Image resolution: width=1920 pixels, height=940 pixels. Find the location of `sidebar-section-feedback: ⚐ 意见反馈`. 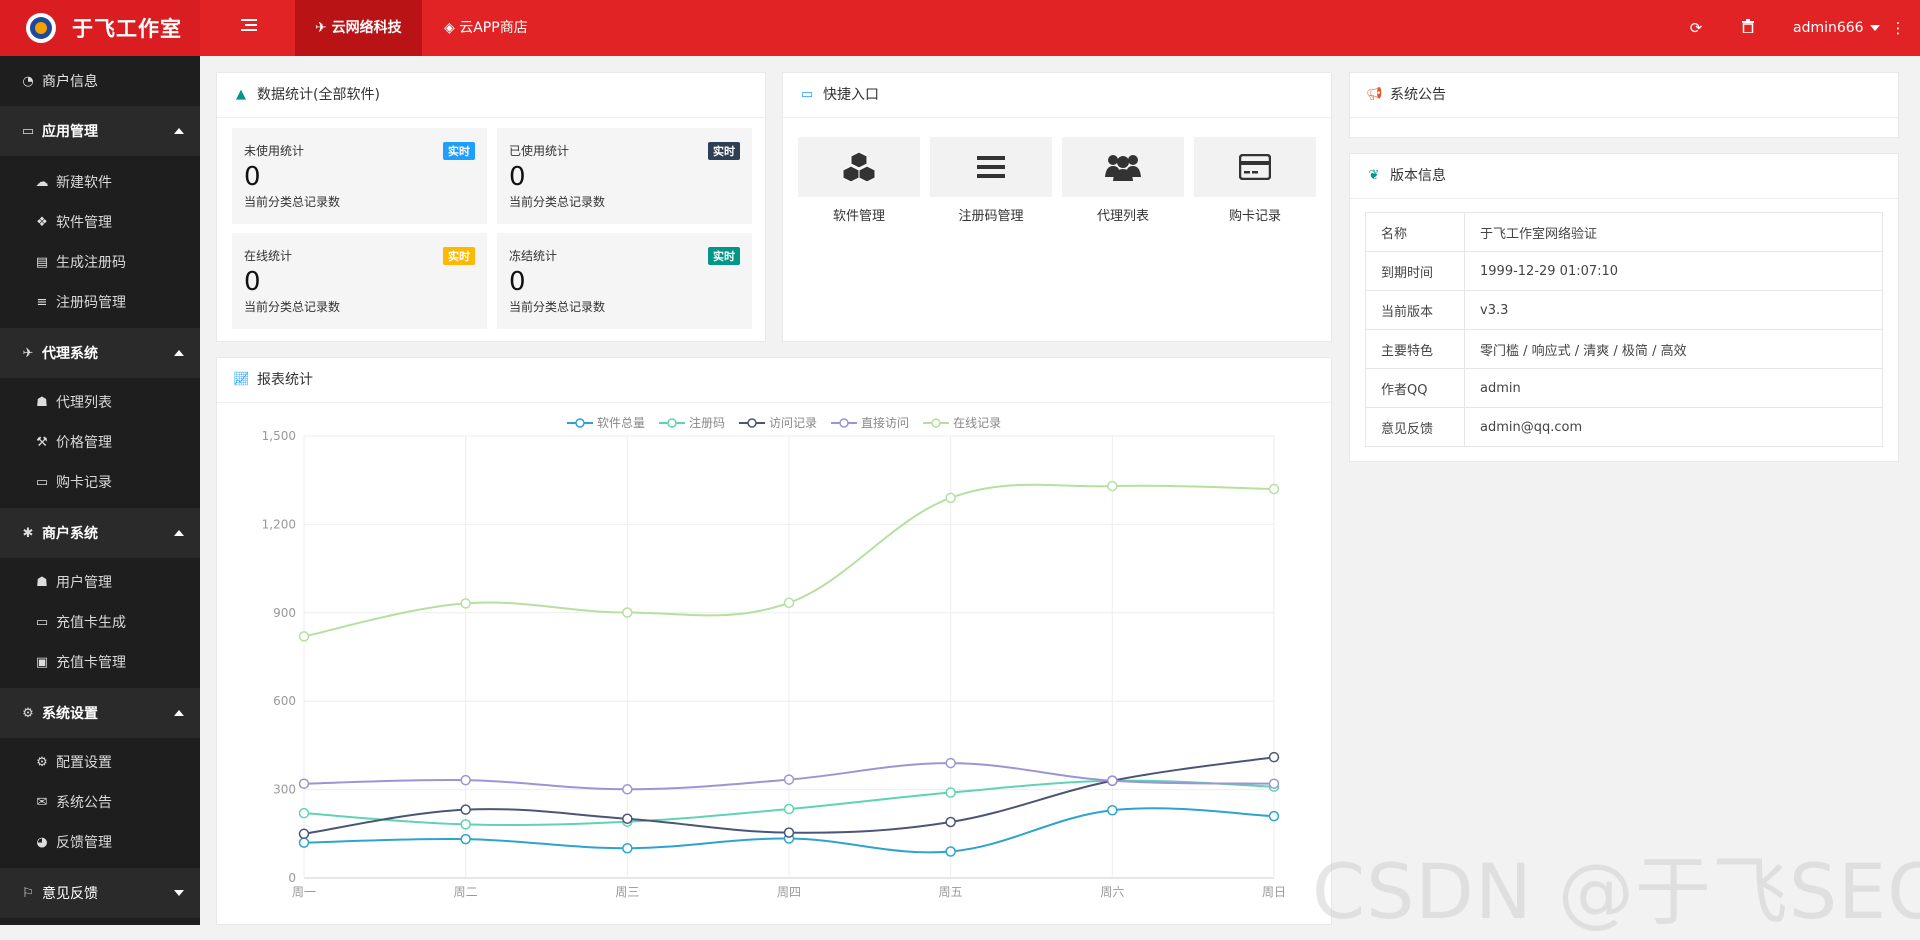

sidebar-section-feedback: ⚐ 意见反馈 is located at coordinates (100, 893).